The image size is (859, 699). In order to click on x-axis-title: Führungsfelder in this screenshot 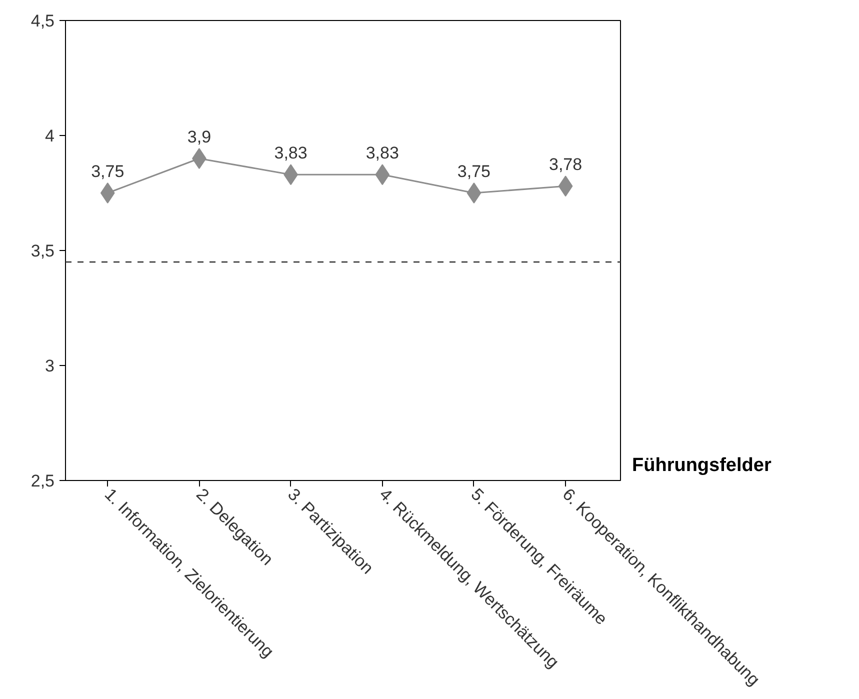, I will do `click(702, 466)`.